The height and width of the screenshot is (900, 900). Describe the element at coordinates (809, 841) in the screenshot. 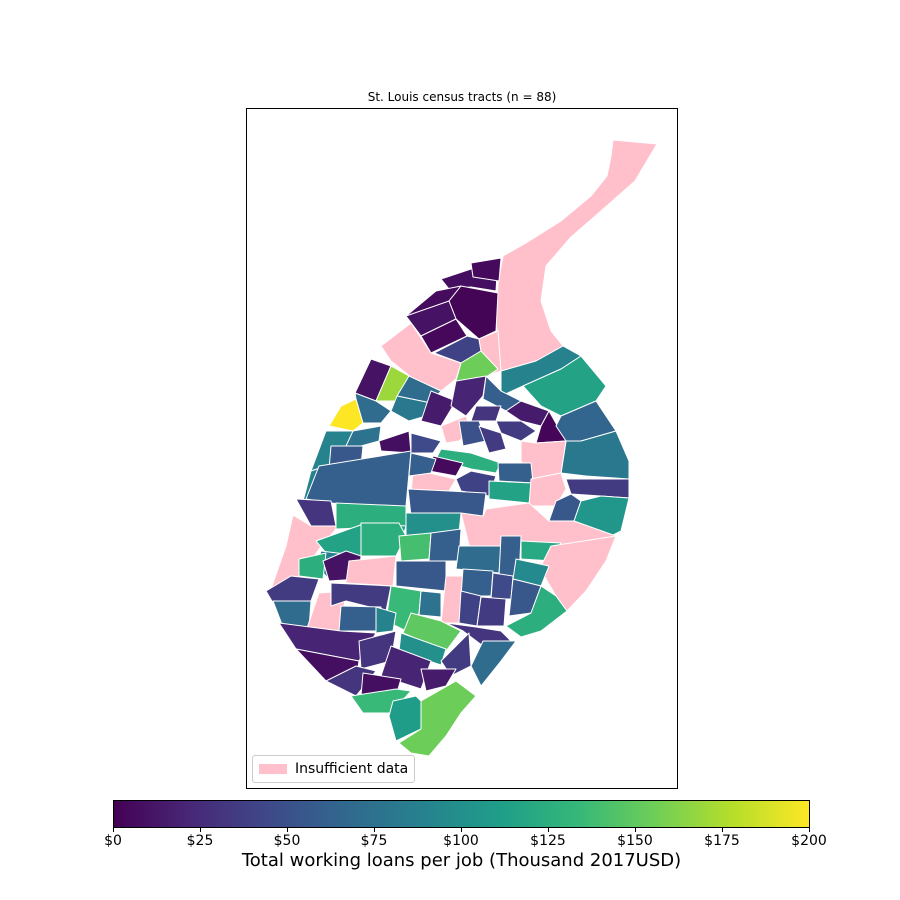

I see `colorbar-tick-label: $200` at that location.